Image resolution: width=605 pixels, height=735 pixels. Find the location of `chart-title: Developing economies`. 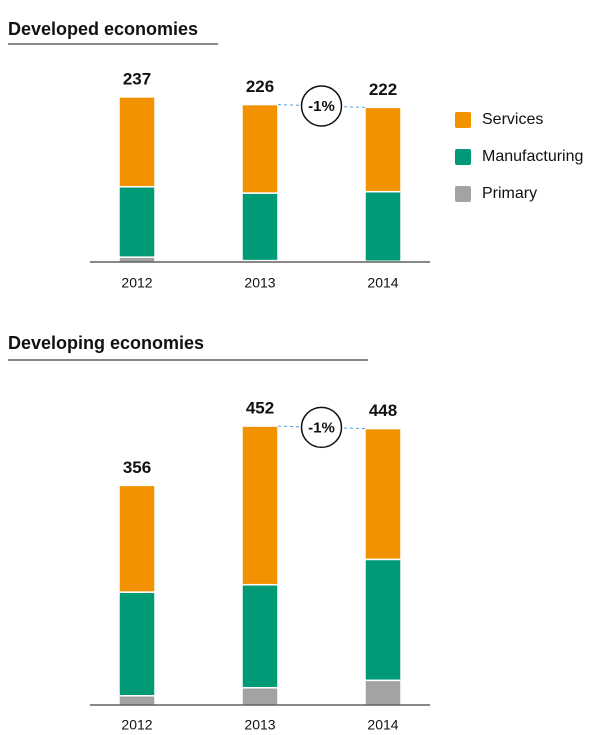

chart-title: Developing economies is located at coordinates (106, 343).